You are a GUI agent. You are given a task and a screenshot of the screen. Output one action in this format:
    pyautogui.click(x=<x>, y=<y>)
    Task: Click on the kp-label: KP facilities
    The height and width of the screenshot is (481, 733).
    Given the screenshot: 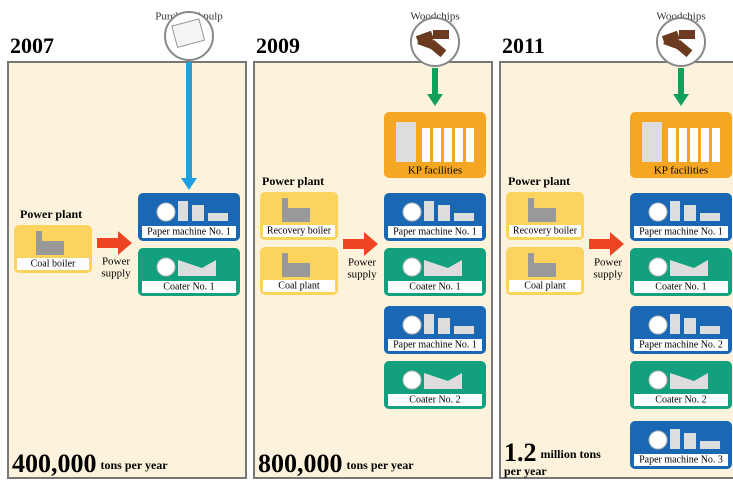 What is the action you would take?
    pyautogui.click(x=435, y=171)
    